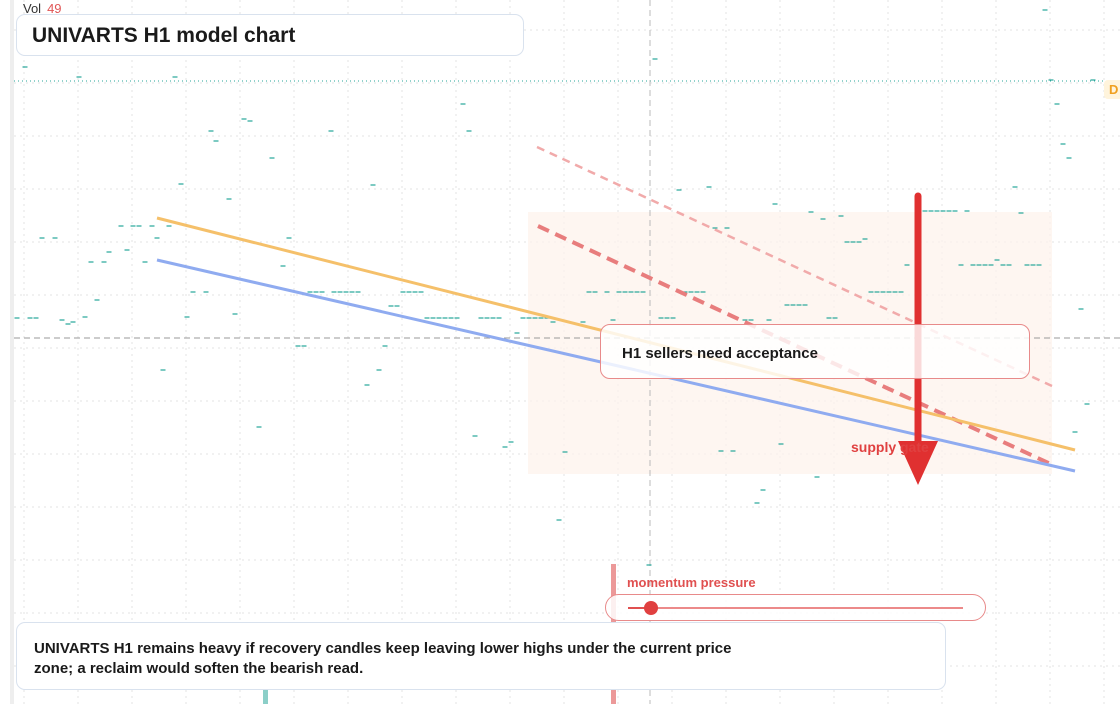  What do you see at coordinates (54, 8) in the screenshot?
I see `volume-value: 49` at bounding box center [54, 8].